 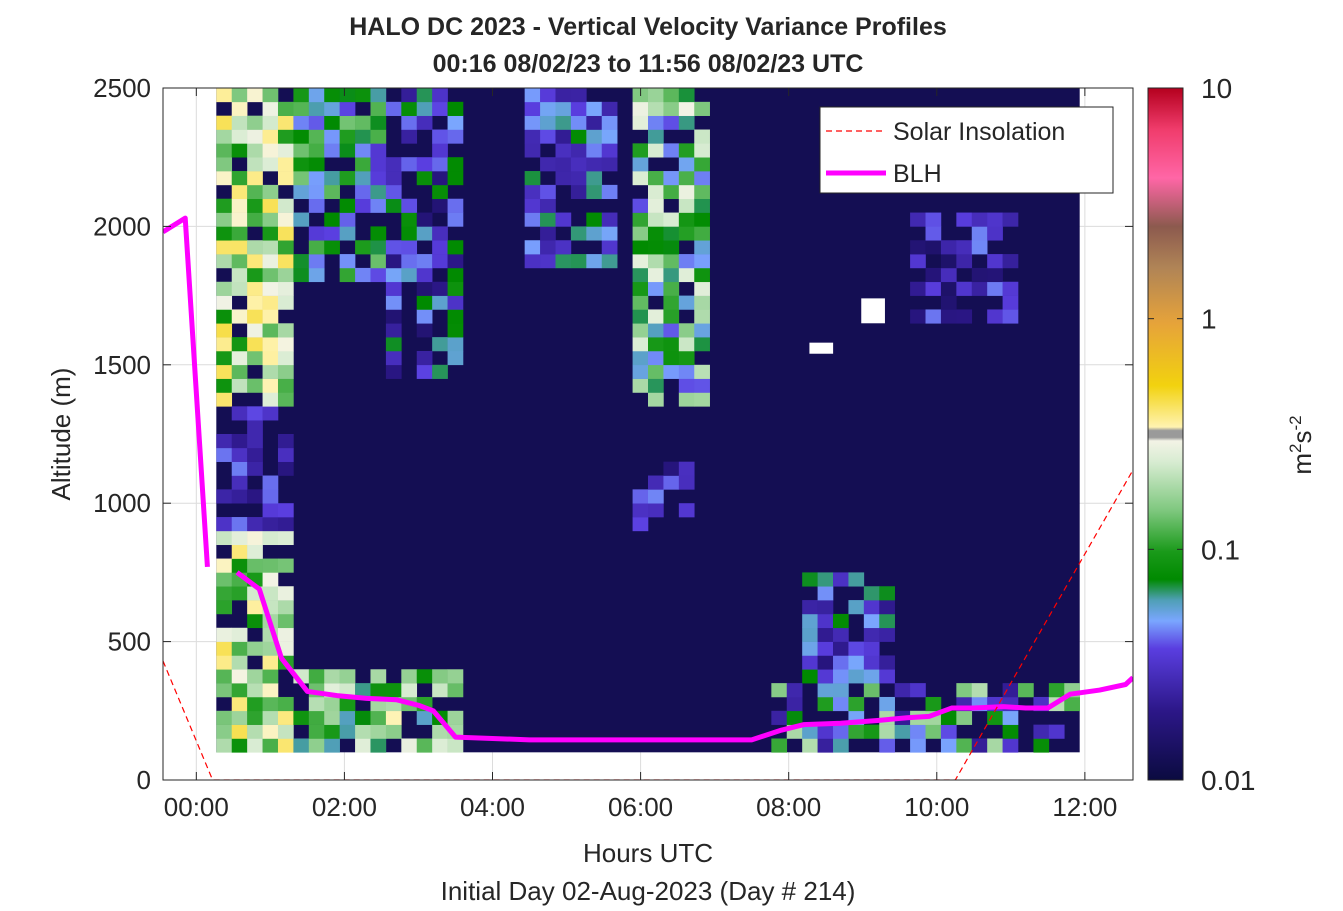 I want to click on y-tick-label: 1000, so click(x=122, y=503).